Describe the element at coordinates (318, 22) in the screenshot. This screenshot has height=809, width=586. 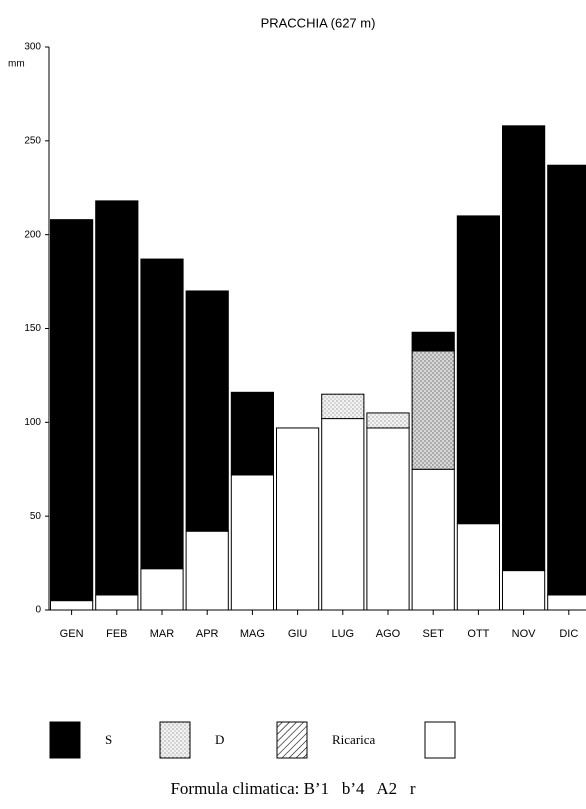
I see `chart-title: PRACCHIA (627 m)` at that location.